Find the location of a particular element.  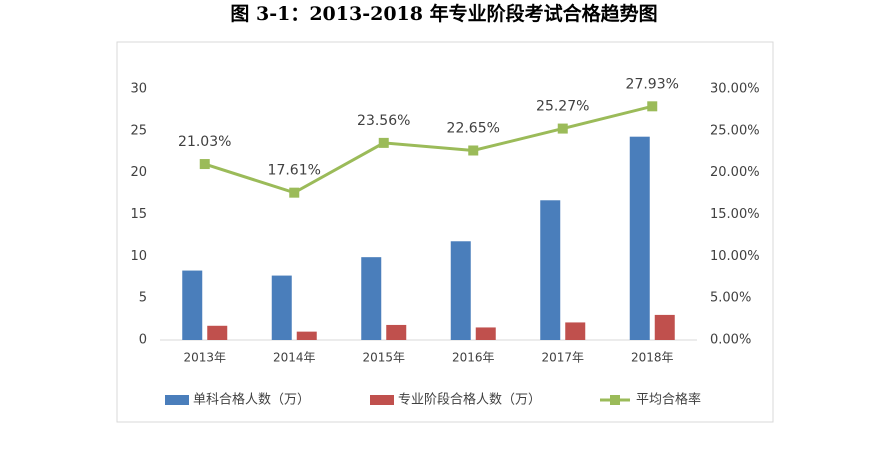

y-tick-label: 20 is located at coordinates (138, 172).